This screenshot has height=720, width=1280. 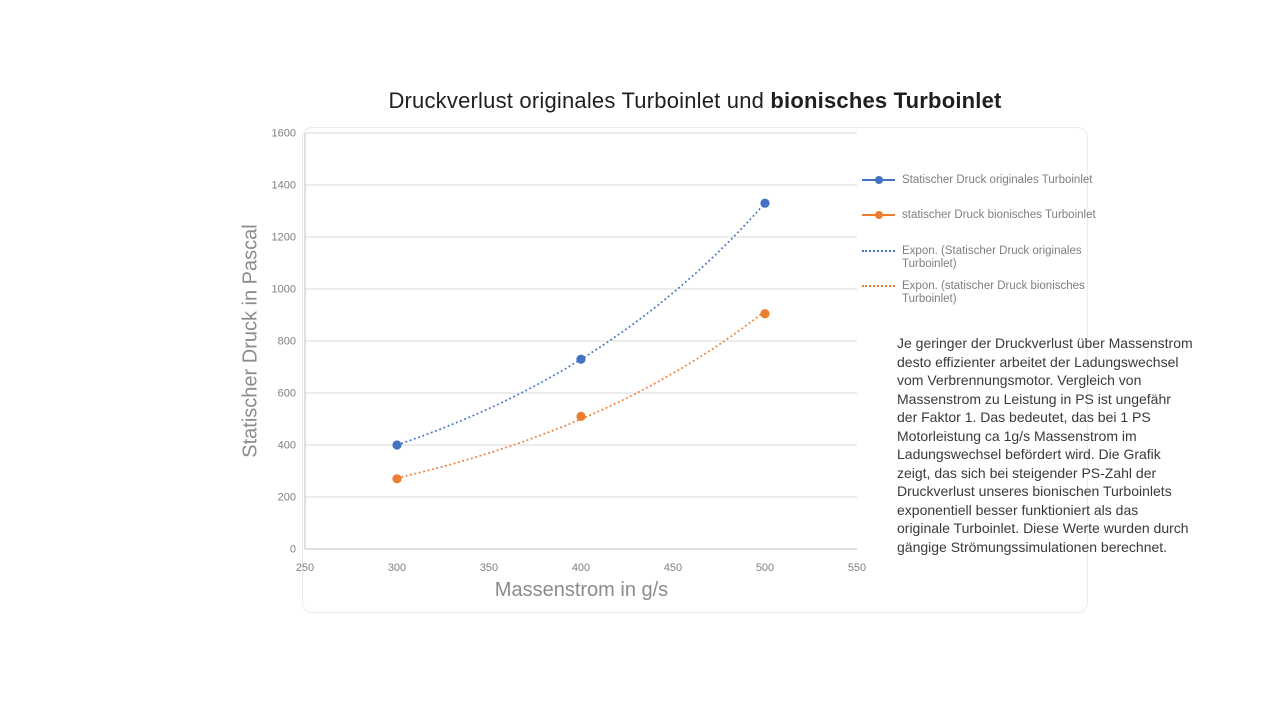 What do you see at coordinates (886, 100) in the screenshot?
I see `chart-title-bold: bionisches Turboinlet` at bounding box center [886, 100].